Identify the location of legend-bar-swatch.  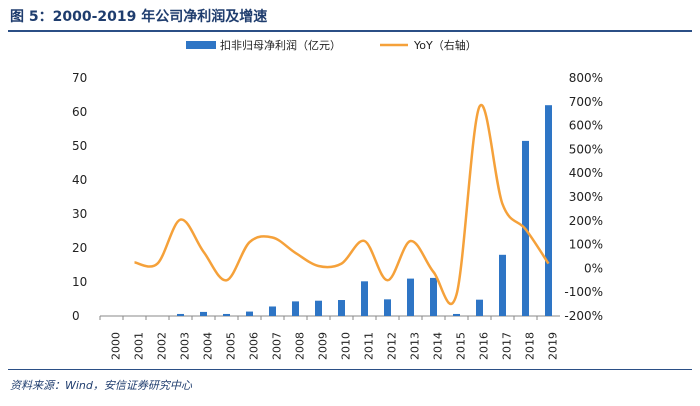
(201, 45).